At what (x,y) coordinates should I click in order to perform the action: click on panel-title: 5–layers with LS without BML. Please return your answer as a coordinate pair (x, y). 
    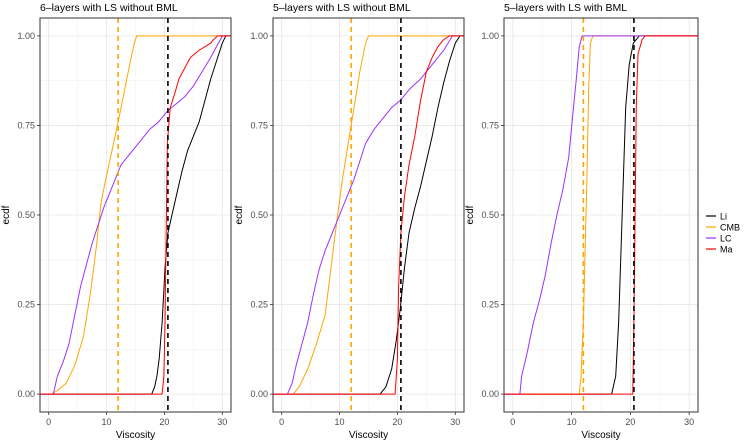
    Looking at the image, I should click on (342, 8).